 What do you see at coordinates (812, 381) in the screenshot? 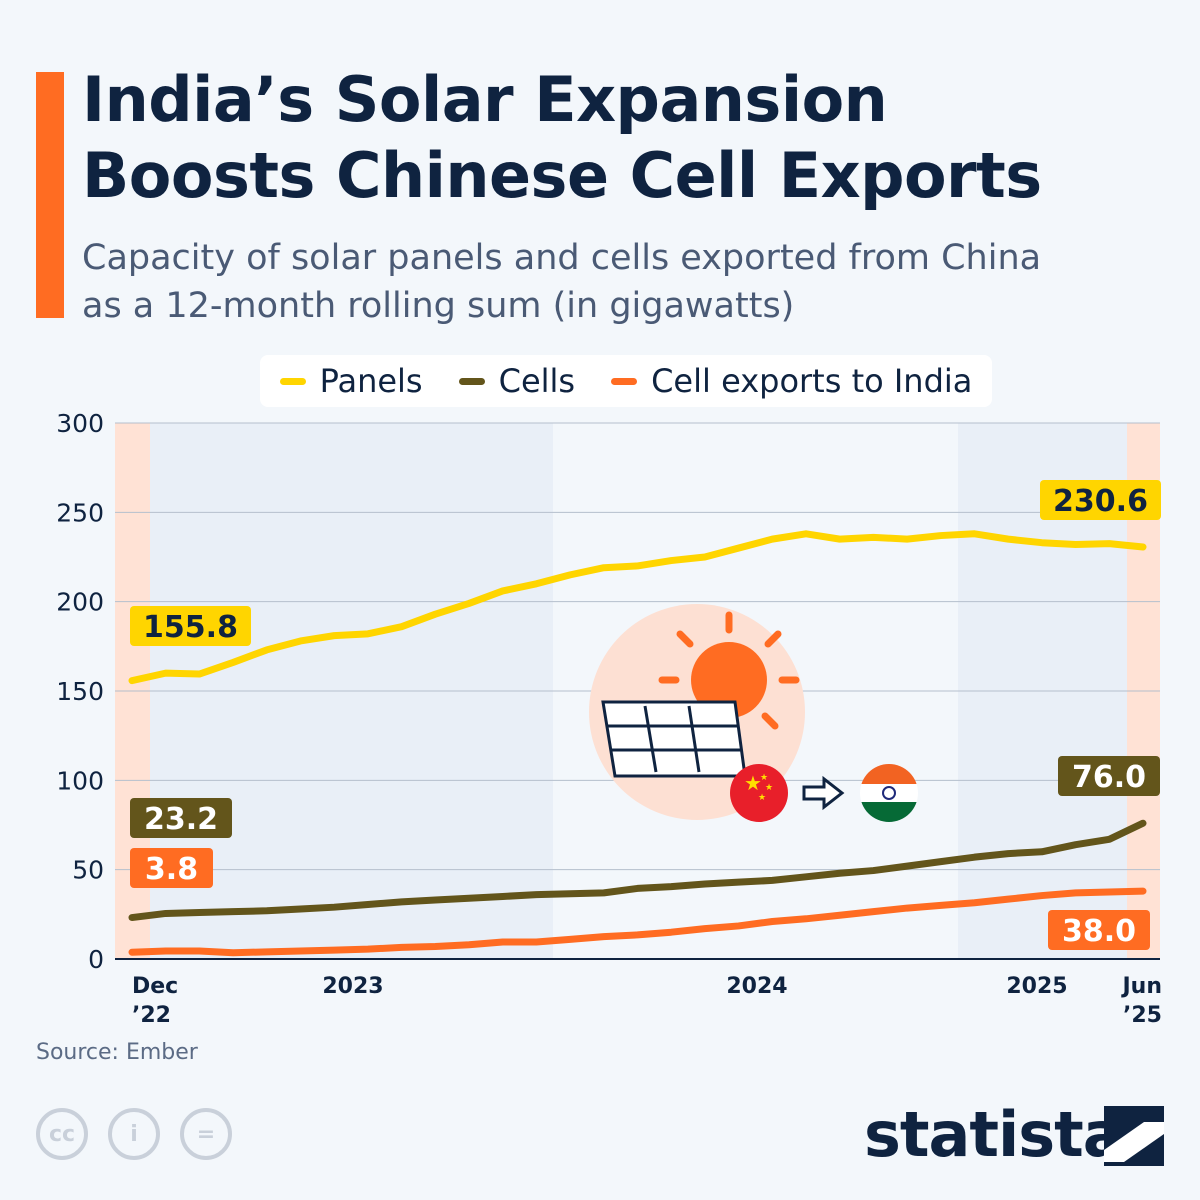
I see `legend-label: Cell exports to India` at bounding box center [812, 381].